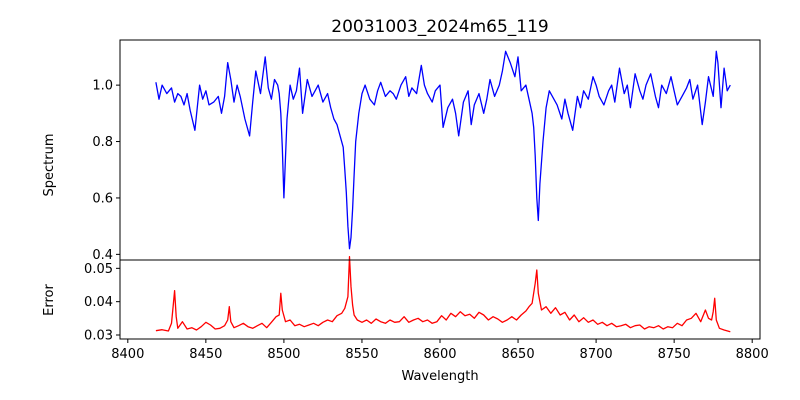 The height and width of the screenshot is (400, 800). I want to click on error-x-tick-label: 8400, so click(127, 354).